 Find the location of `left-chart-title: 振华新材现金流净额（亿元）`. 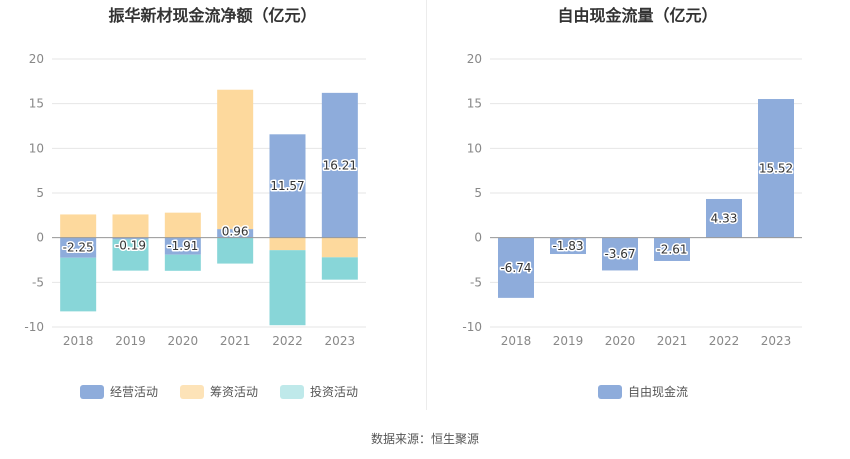

left-chart-title: 振华新材现金流净额（亿元） is located at coordinates (212, 15).